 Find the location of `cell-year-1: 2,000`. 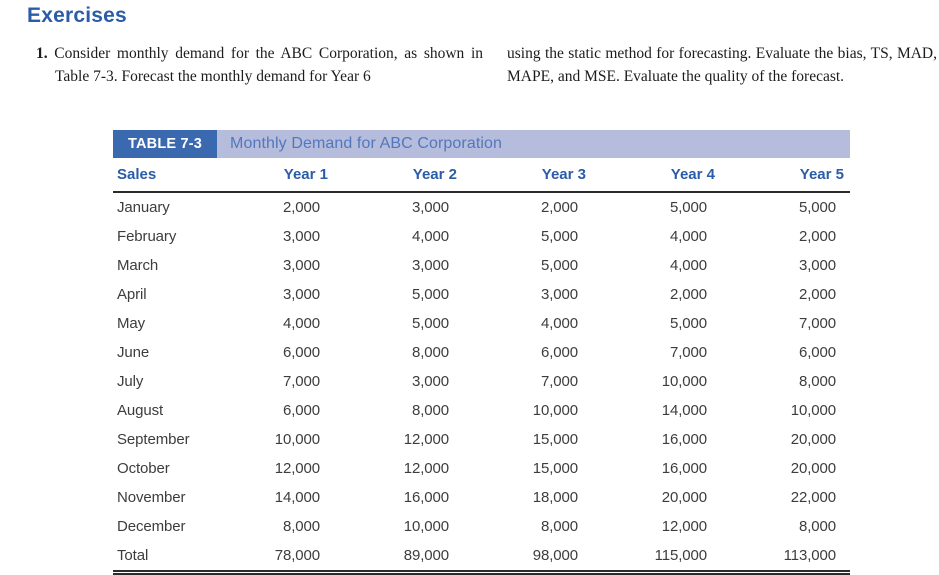

cell-year-1: 2,000 is located at coordinates (301, 207).